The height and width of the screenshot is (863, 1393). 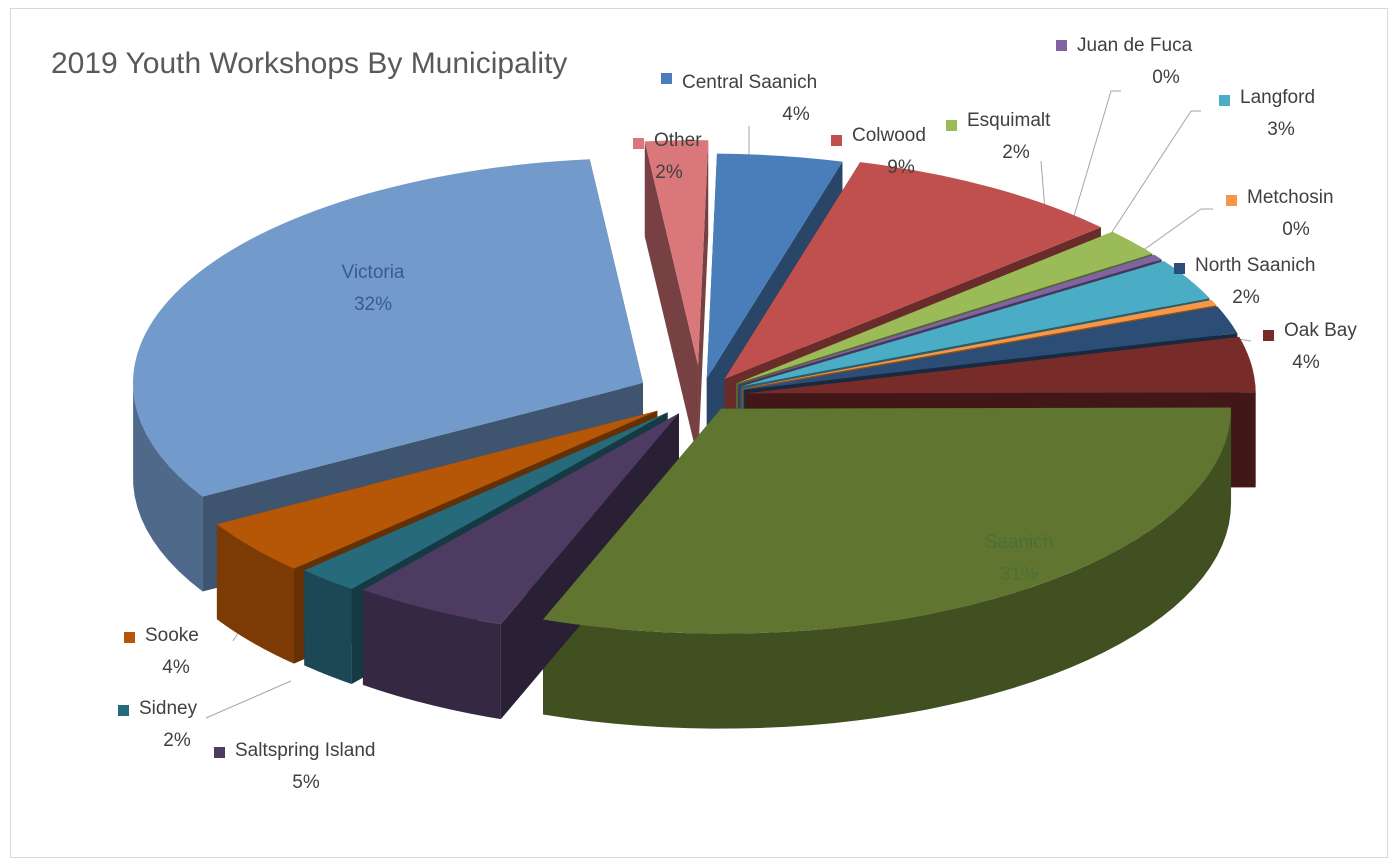 What do you see at coordinates (176, 667) in the screenshot?
I see `data-label-value-sooke: 4%` at bounding box center [176, 667].